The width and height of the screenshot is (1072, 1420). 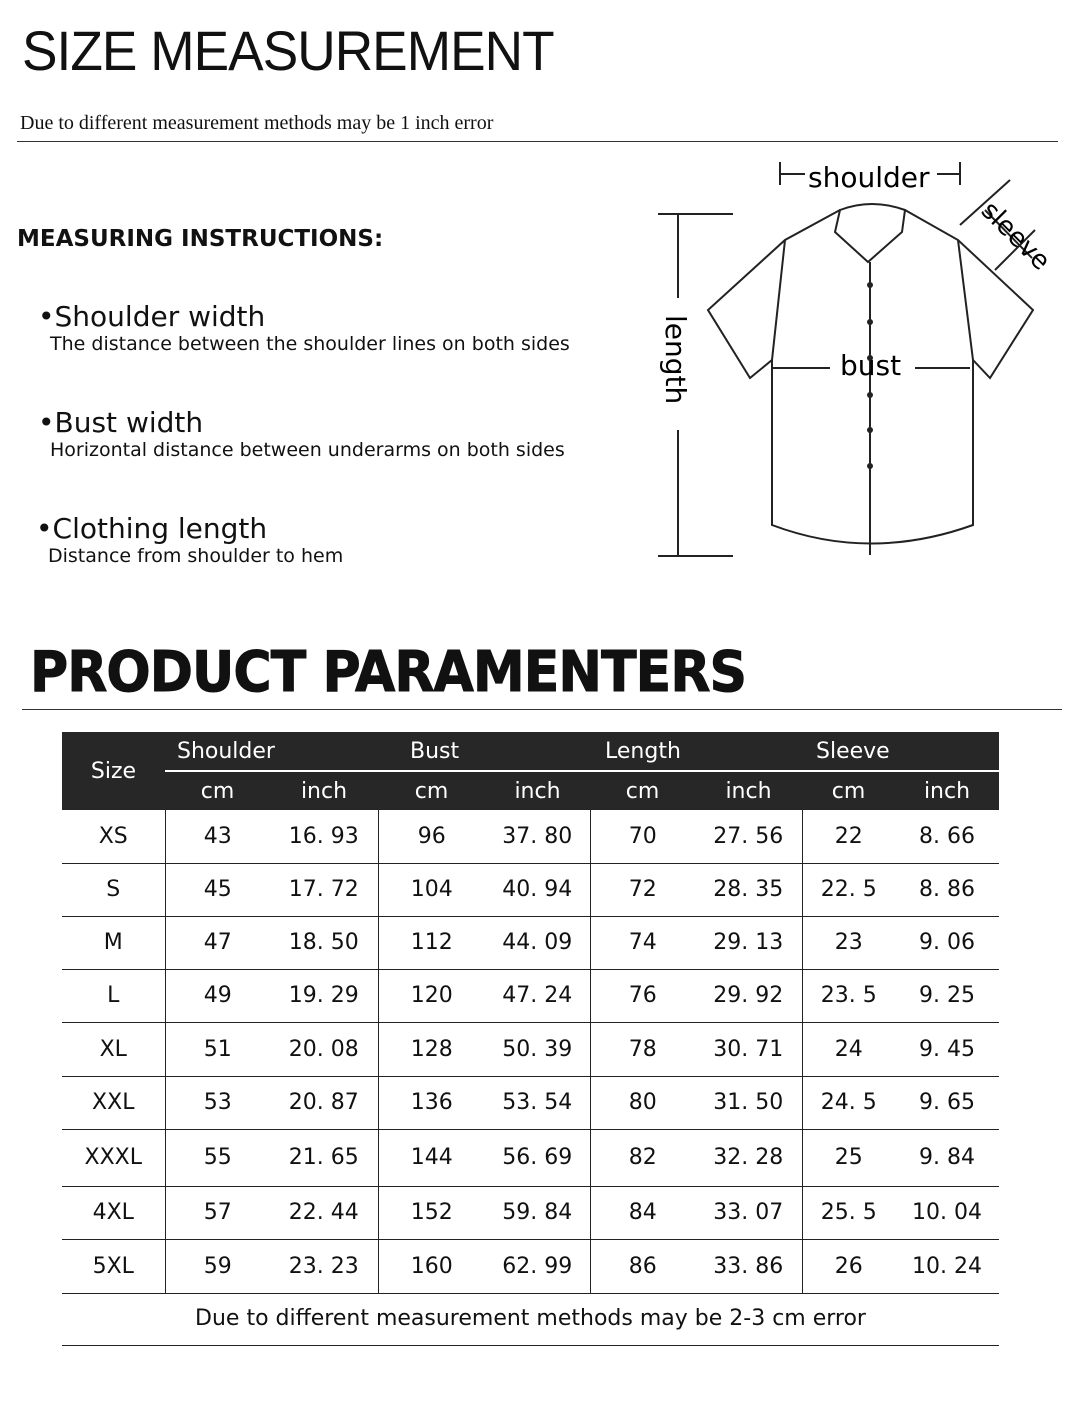 What do you see at coordinates (947, 890) in the screenshot?
I see `value-cell: 8. 86` at bounding box center [947, 890].